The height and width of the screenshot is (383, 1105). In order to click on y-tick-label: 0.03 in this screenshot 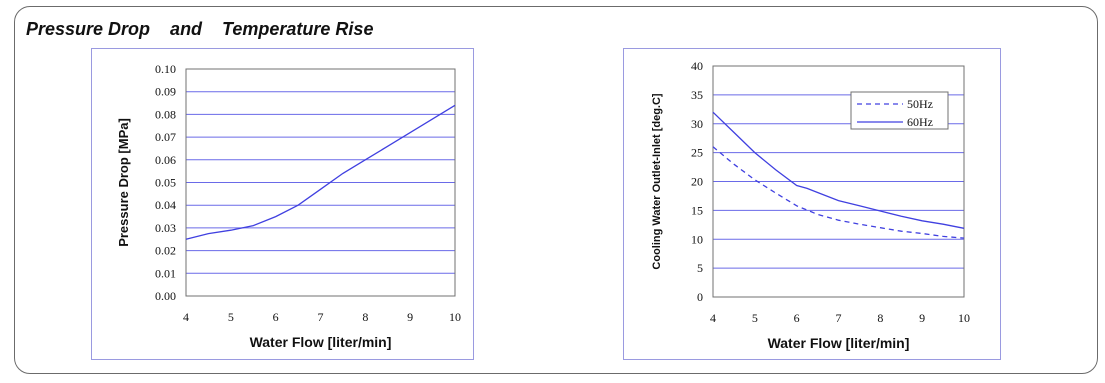, I will do `click(165, 228)`.